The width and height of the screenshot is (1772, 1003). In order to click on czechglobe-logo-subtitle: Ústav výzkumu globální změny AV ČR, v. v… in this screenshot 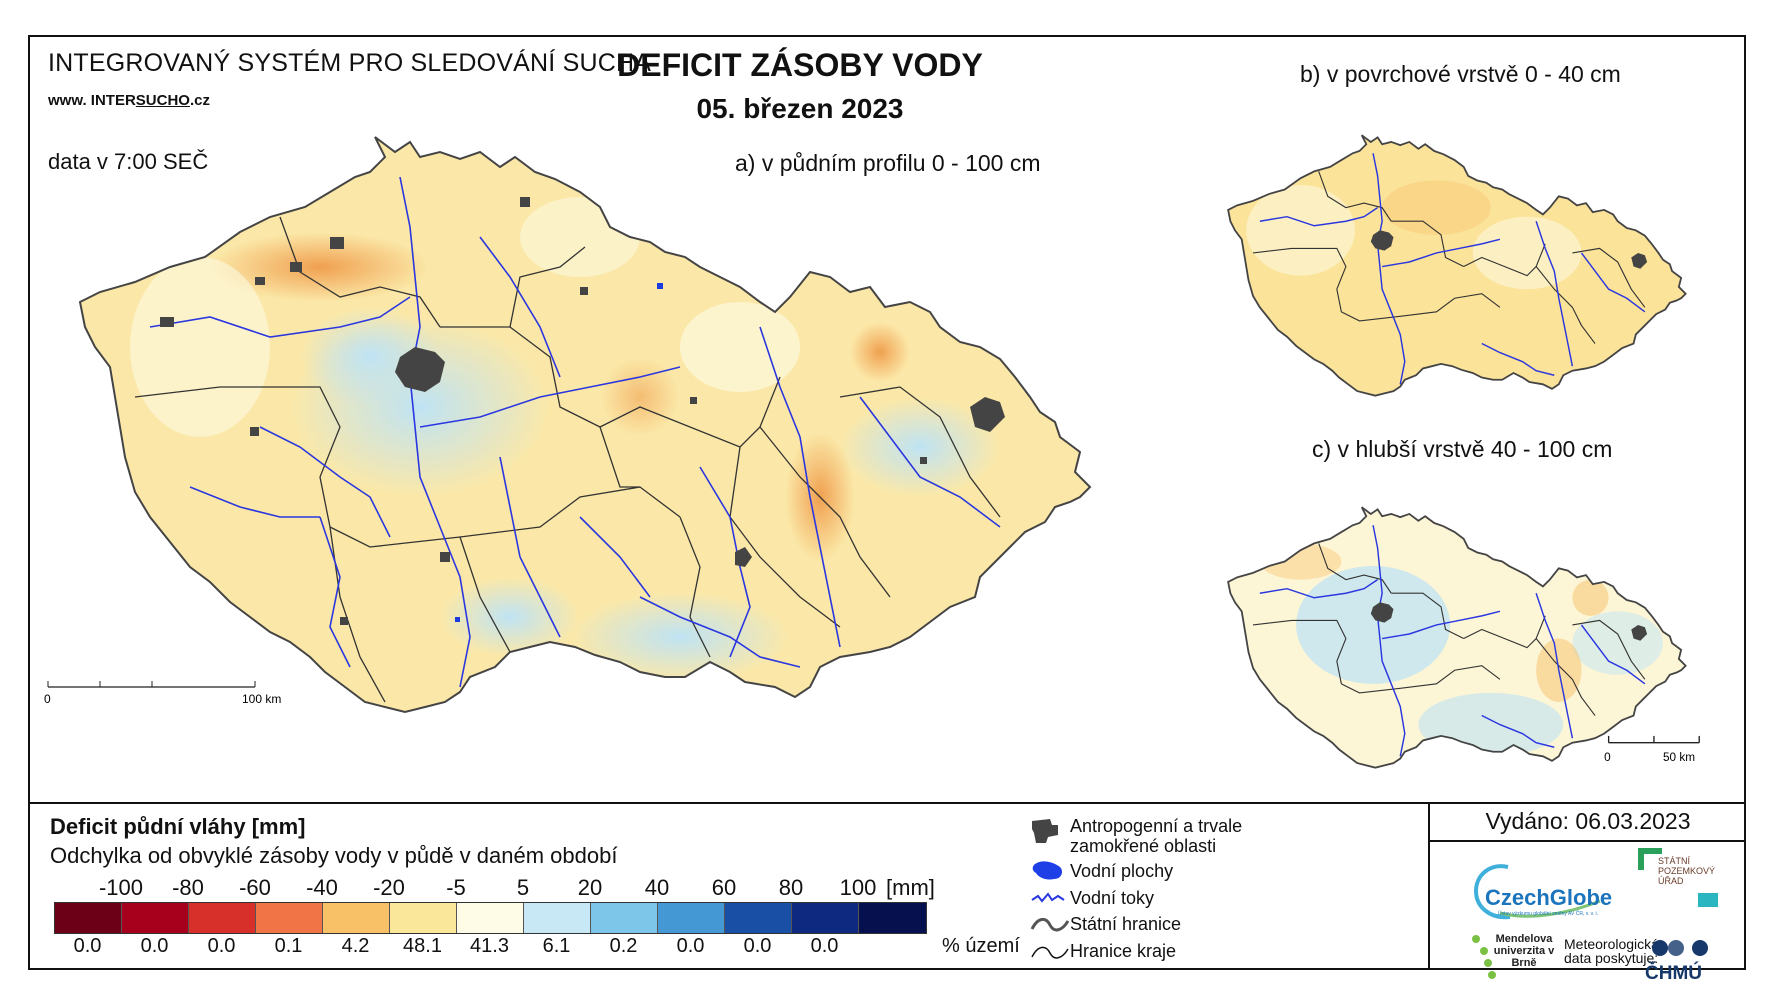, I will do `click(1548, 914)`.